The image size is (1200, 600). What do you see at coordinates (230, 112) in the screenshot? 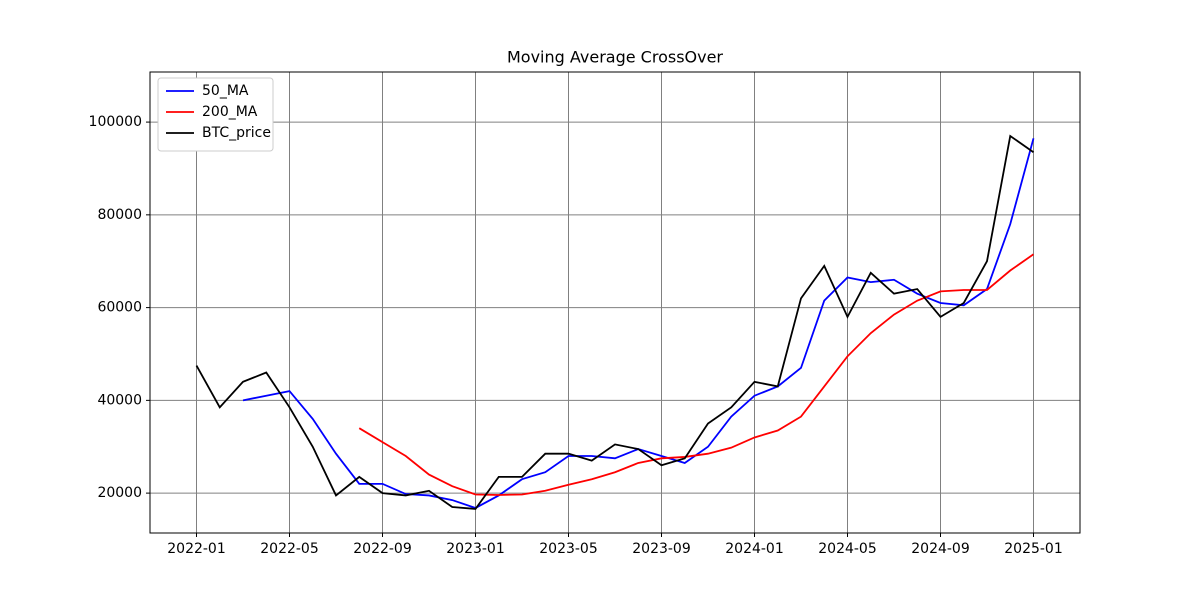
I see `legend-label: 200_MA` at bounding box center [230, 112].